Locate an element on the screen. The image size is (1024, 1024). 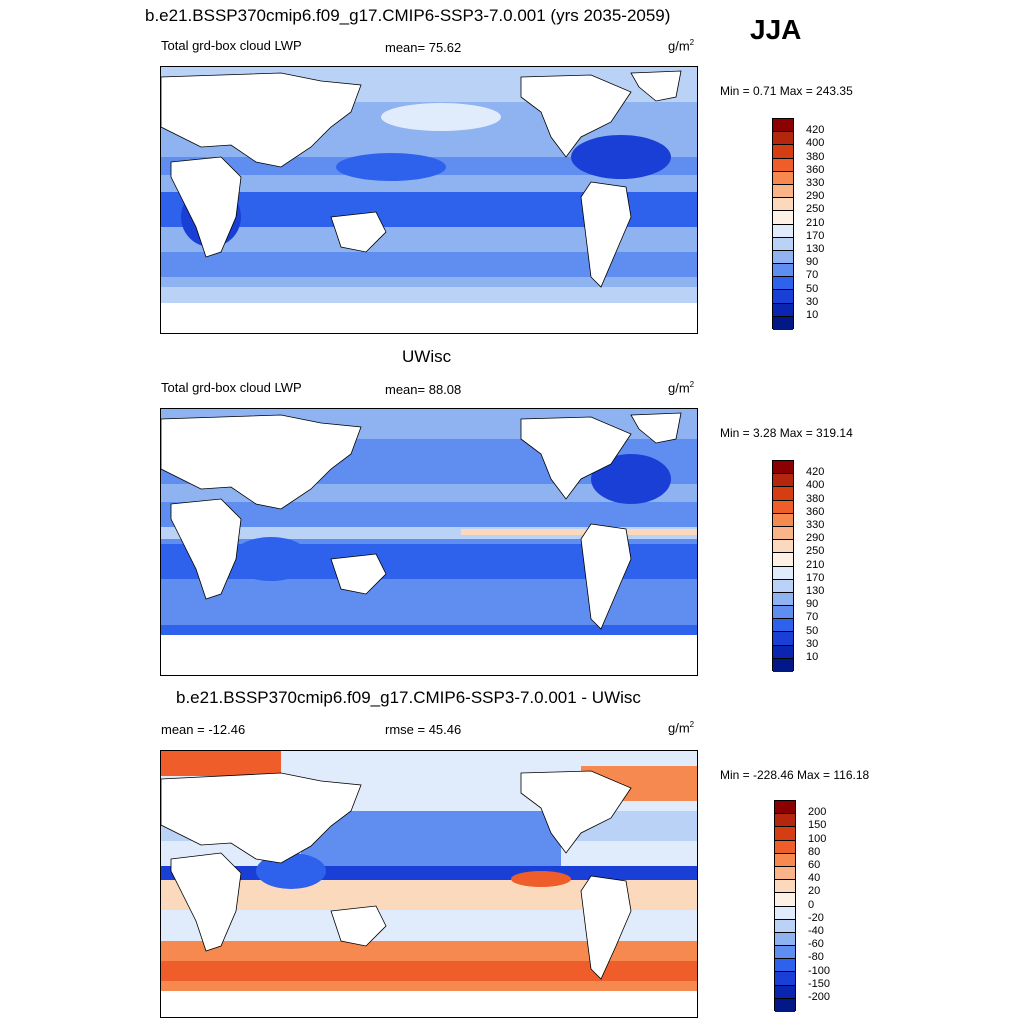
panel-2-land is located at coordinates (421, 521).